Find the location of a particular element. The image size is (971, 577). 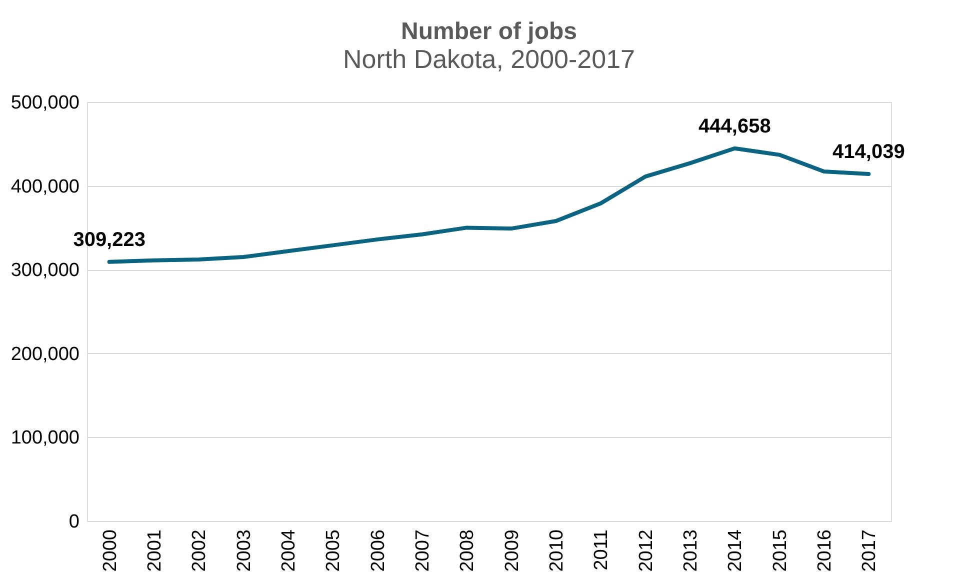

y-tick-label: 200,000 is located at coordinates (45, 354).